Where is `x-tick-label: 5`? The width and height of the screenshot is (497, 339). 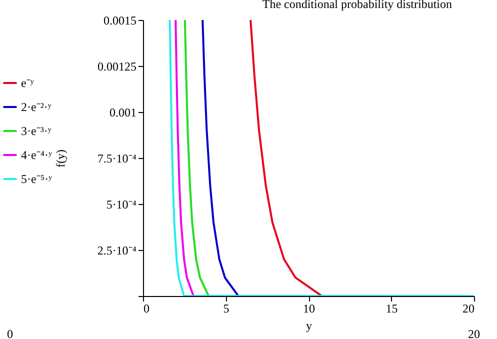 x-tick-label: 5 is located at coordinates (226, 309).